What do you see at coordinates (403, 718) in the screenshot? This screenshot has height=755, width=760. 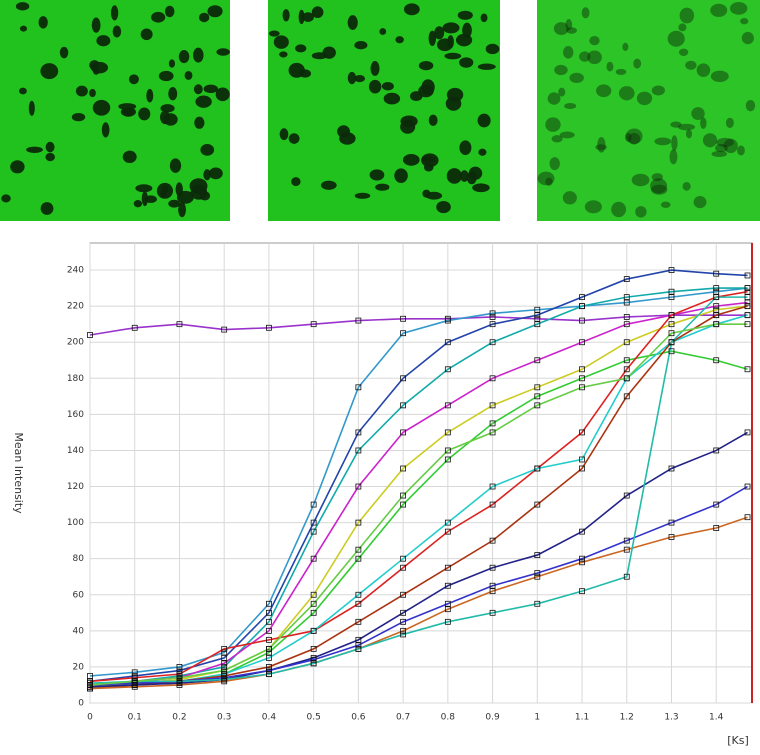 I see `x-tick-label: 0.7` at bounding box center [403, 718].